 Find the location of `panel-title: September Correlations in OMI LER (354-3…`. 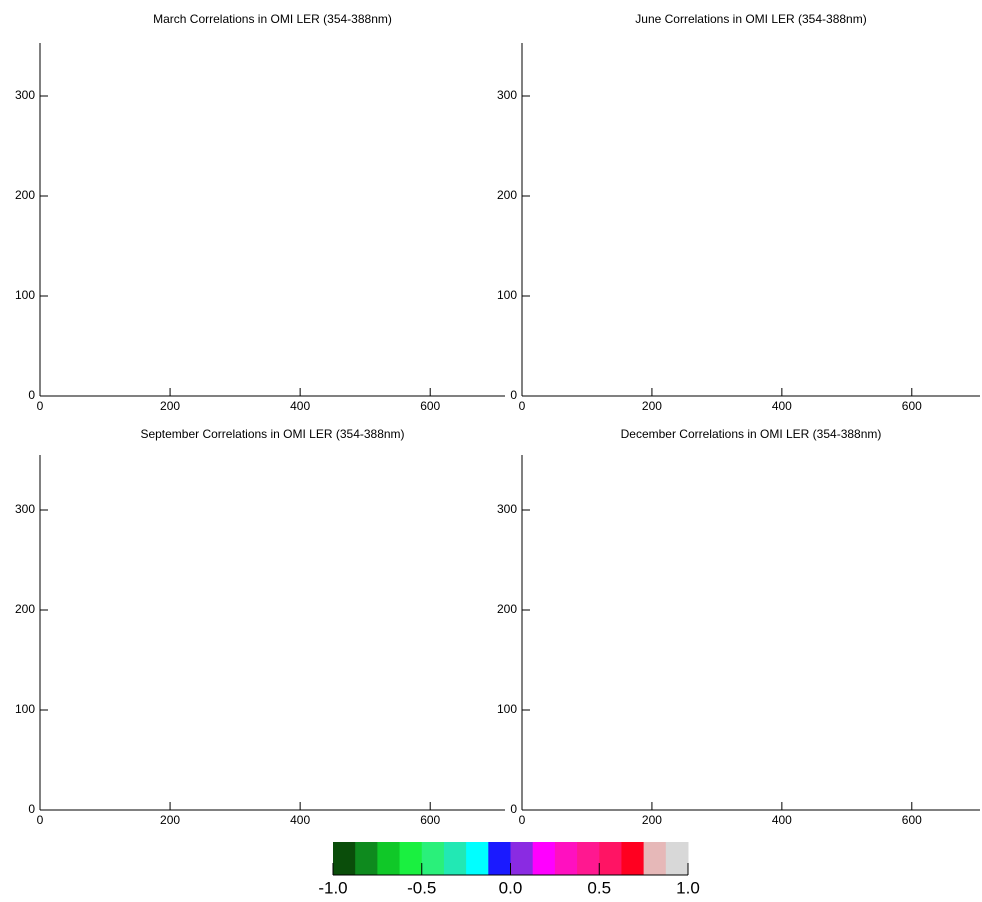

panel-title: September Correlations in OMI LER (354-3… is located at coordinates (272, 434).